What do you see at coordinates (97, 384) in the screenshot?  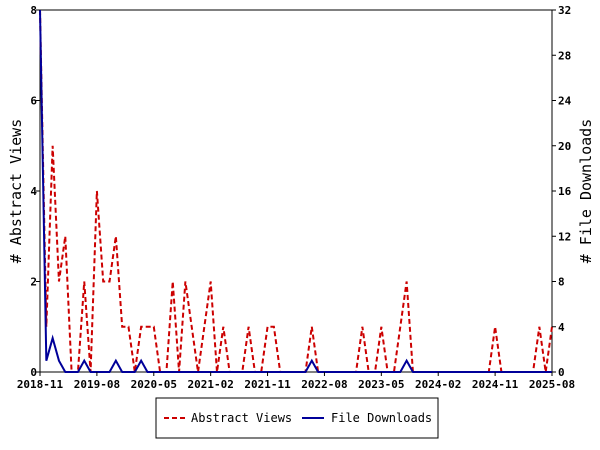 I see `x-tick-label: 2019-08` at bounding box center [97, 384].